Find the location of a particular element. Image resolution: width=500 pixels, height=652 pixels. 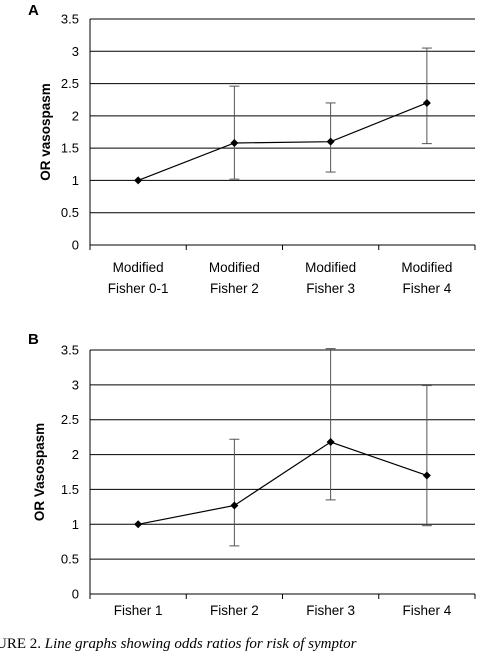

x-category-label: Fisher 4 is located at coordinates (426, 610).